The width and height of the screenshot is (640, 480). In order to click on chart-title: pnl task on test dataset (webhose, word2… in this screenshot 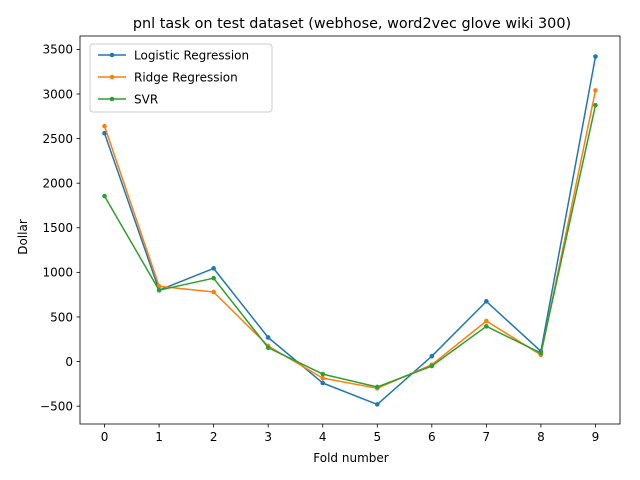, I will do `click(352, 24)`.